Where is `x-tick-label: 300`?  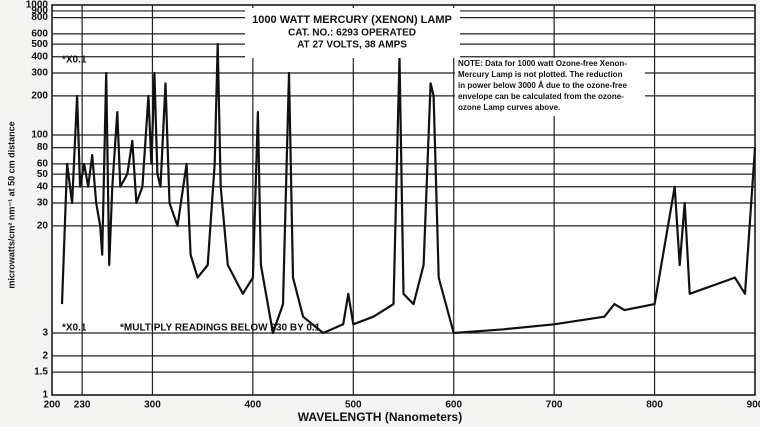 x-tick-label: 300 is located at coordinates (152, 405).